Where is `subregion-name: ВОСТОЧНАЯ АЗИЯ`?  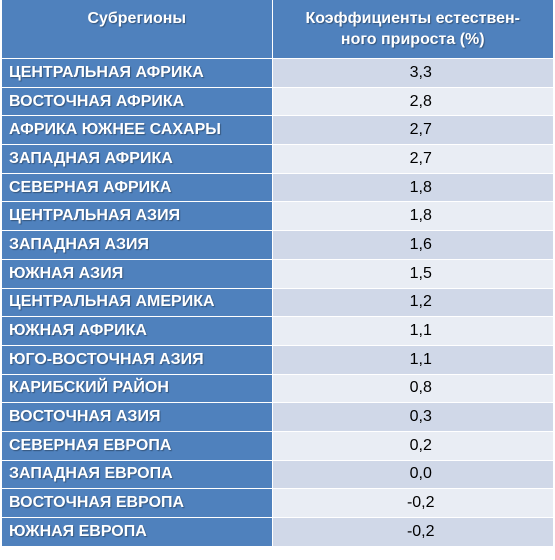
subregion-name: ВОСТОЧНАЯ АЗИЯ is located at coordinates (137, 417).